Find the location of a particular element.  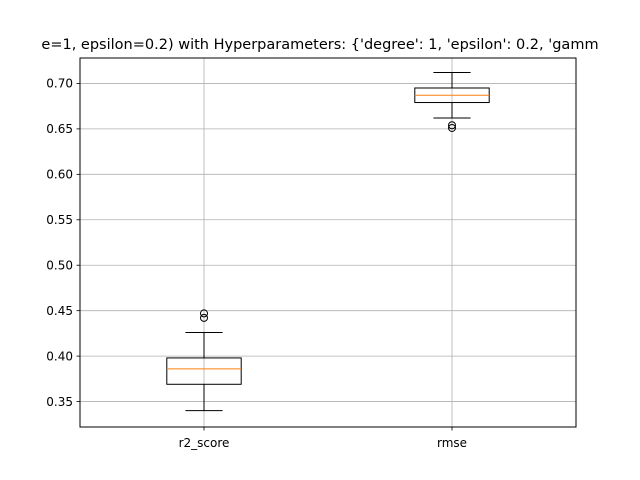

x-tick-label: r2_score is located at coordinates (204, 443).